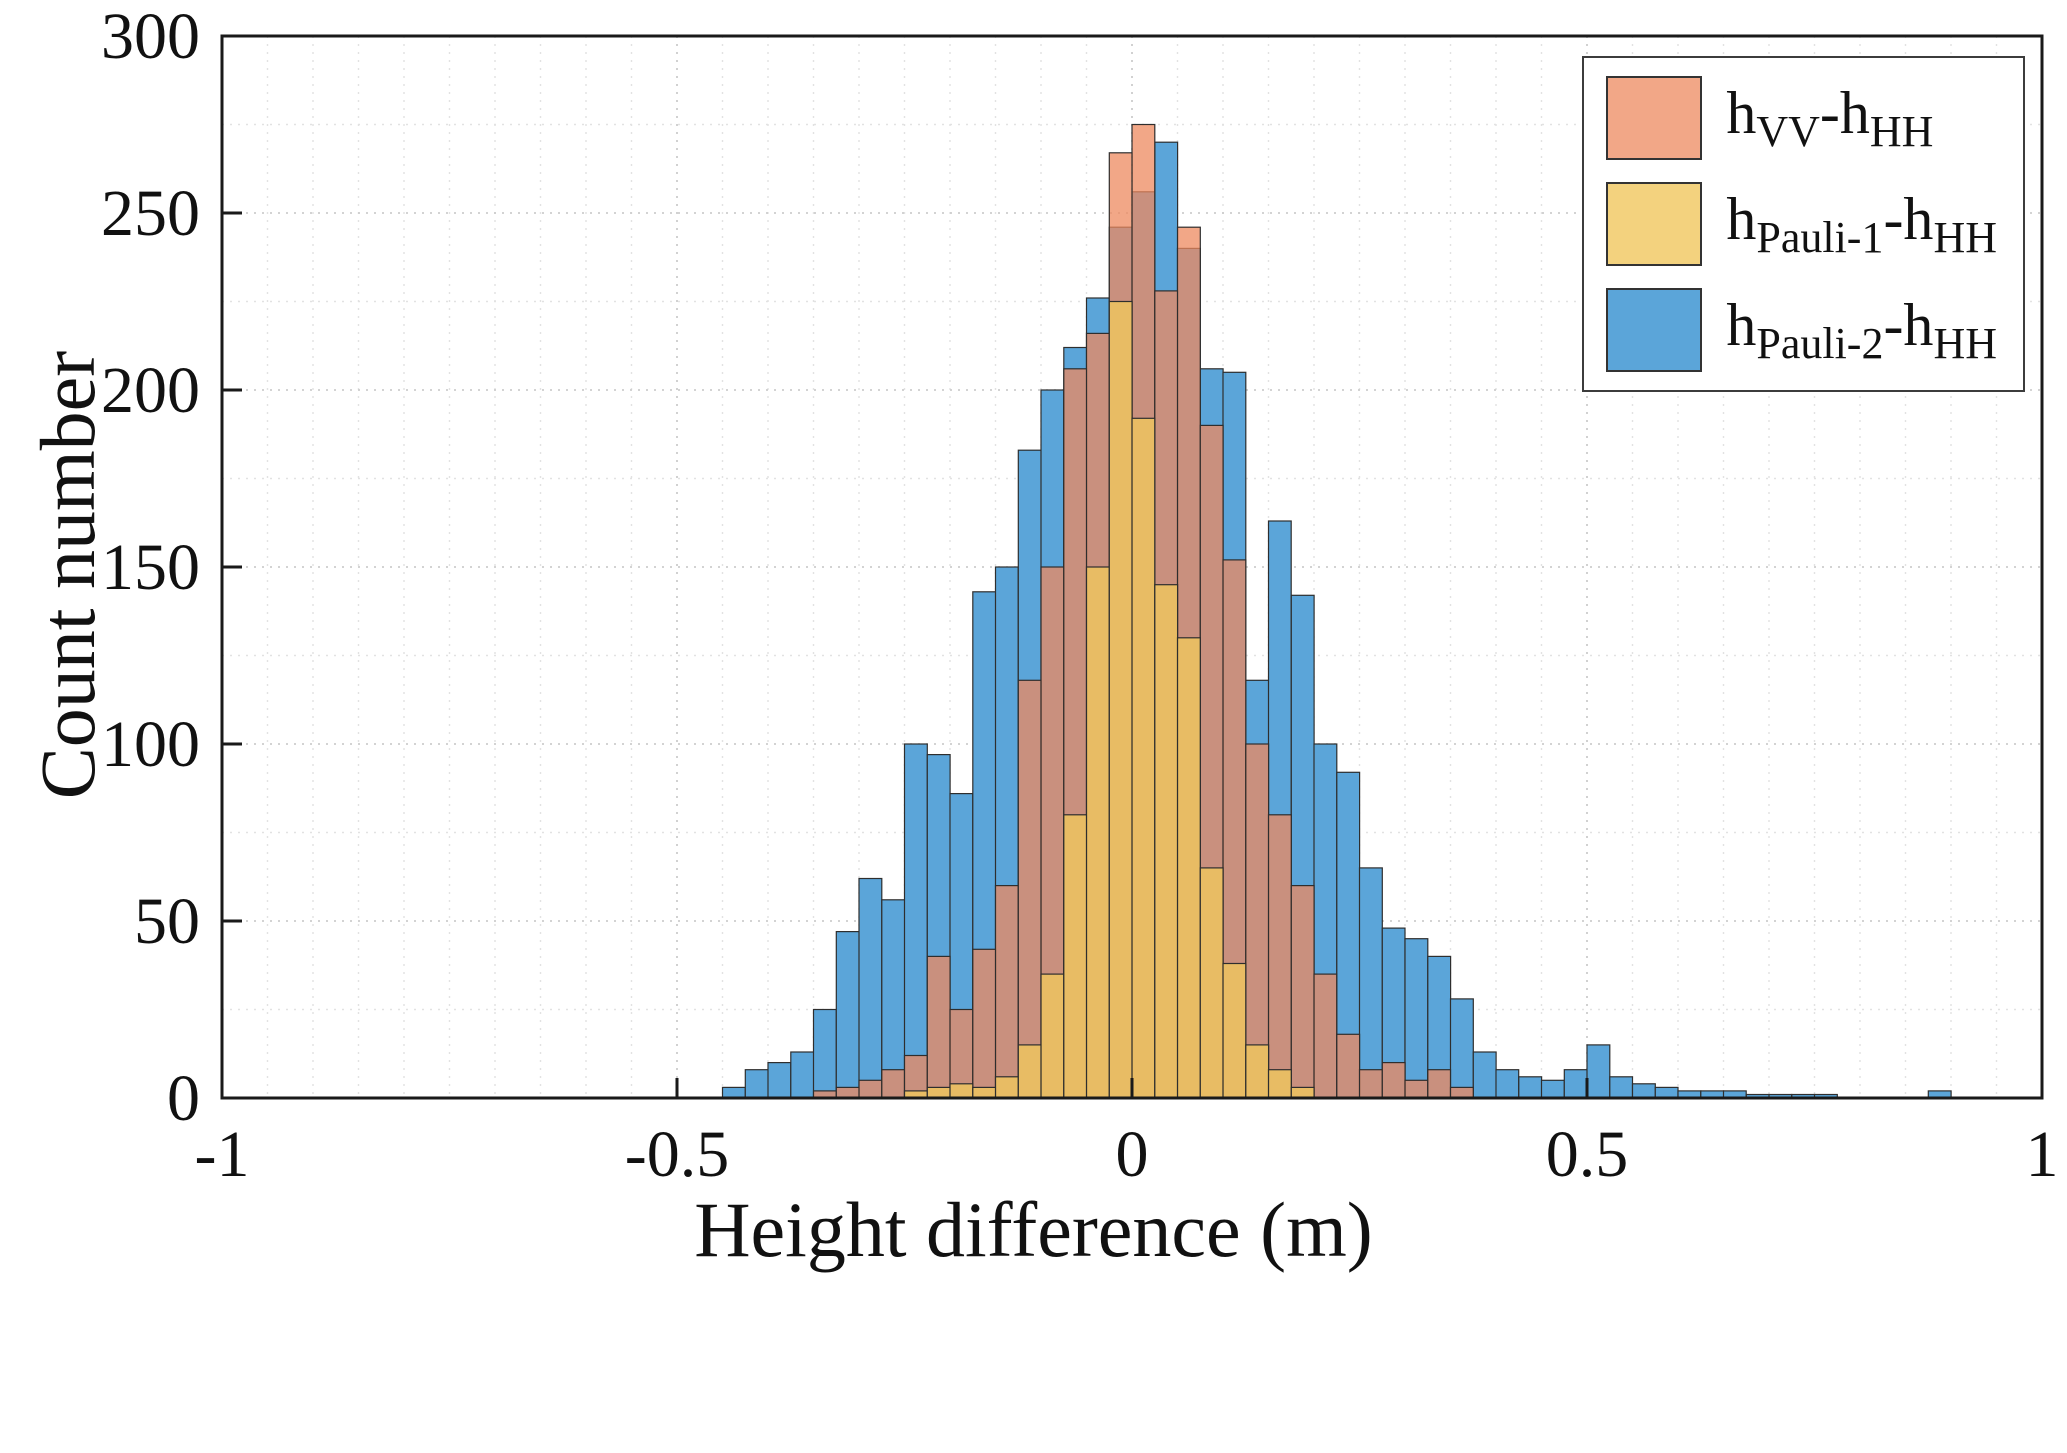 The image size is (2067, 1453). I want to click on x-ticks: -1 -0.5 0 0.5 1, so click(1127, 1134).